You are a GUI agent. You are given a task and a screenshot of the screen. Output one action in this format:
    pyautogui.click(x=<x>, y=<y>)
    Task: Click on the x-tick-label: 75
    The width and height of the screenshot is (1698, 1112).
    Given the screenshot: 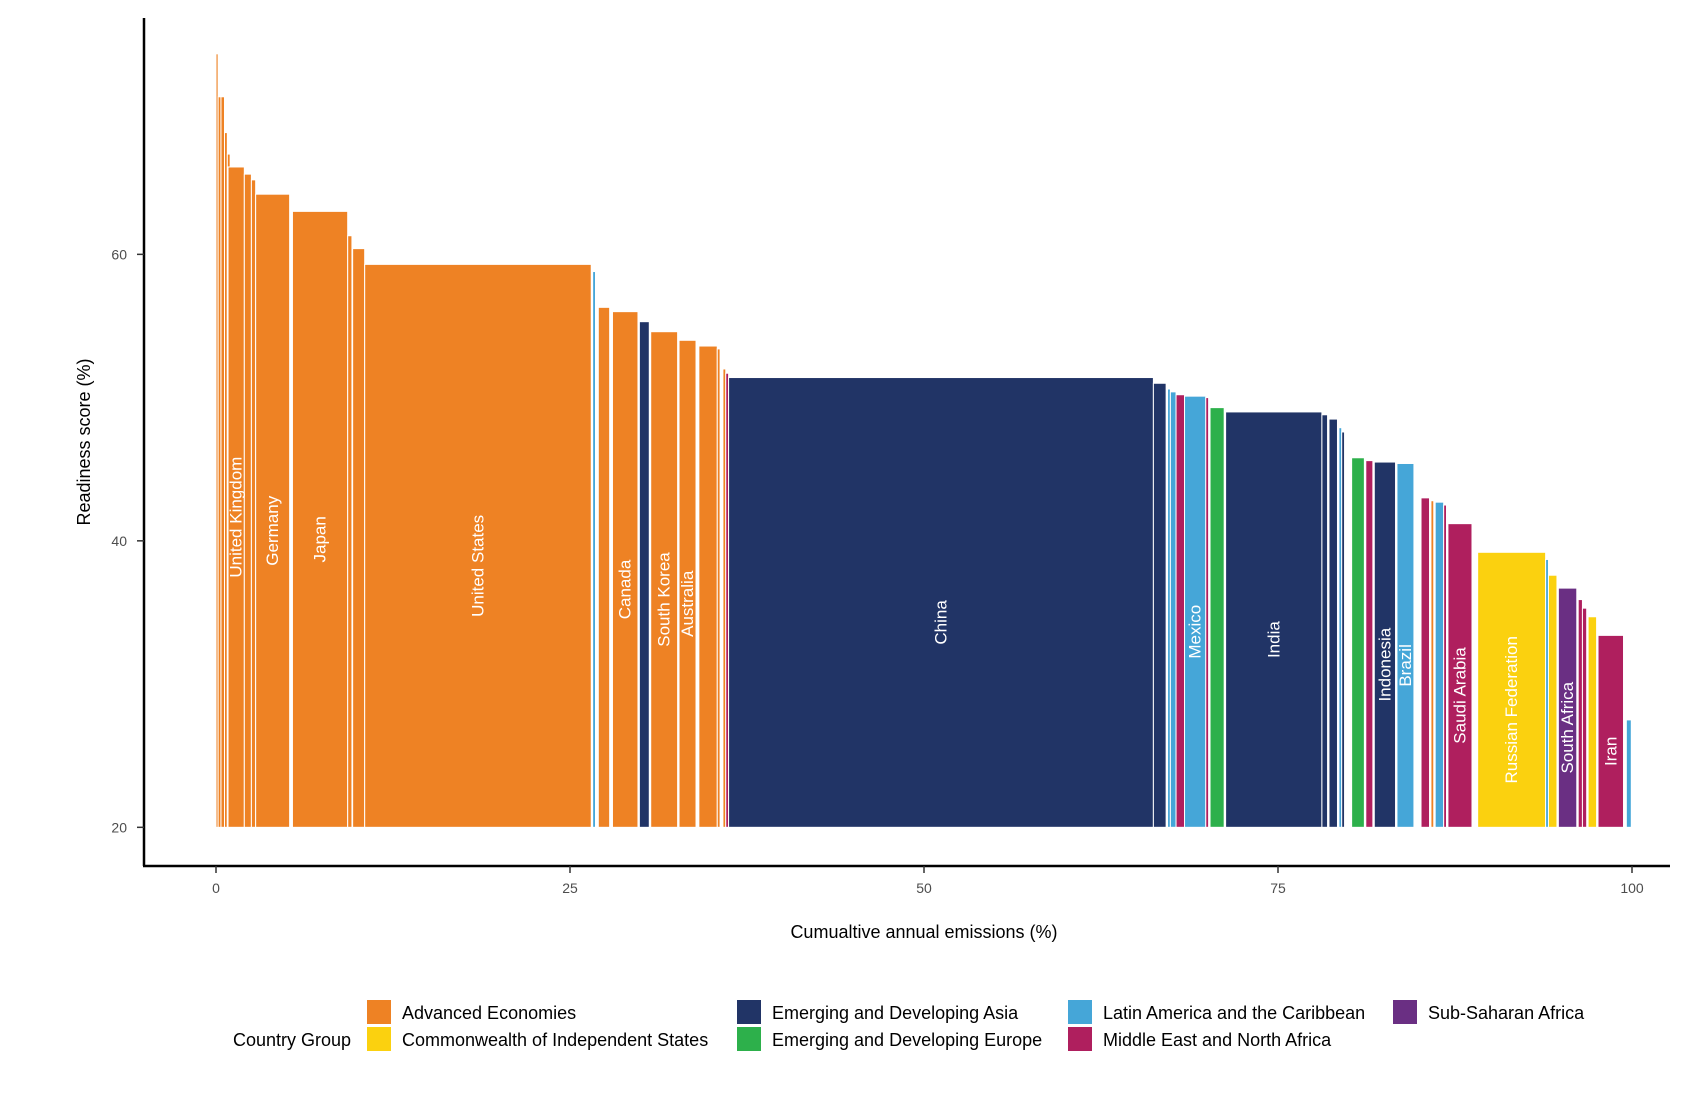 What is the action you would take?
    pyautogui.click(x=1278, y=888)
    